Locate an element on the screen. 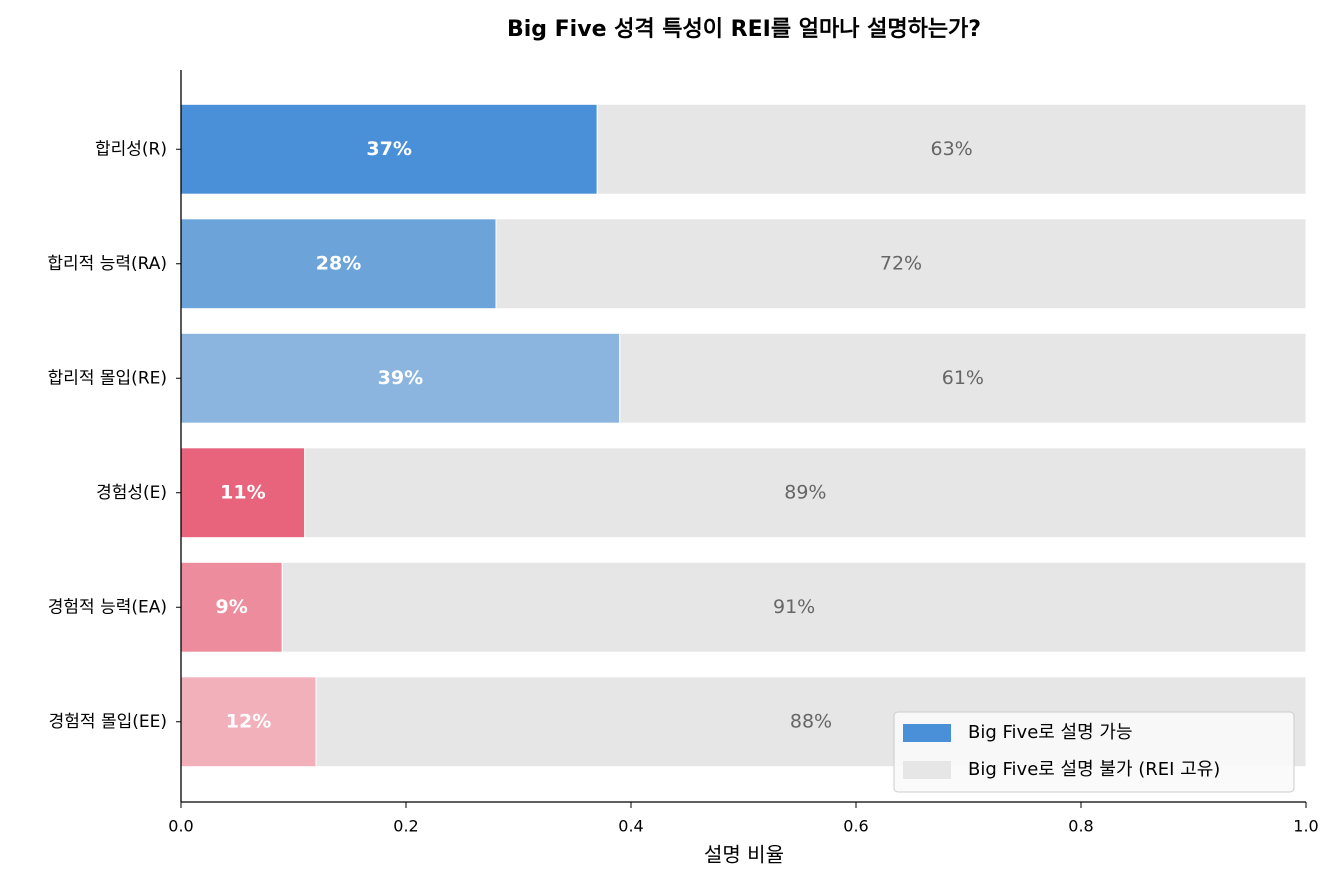  value-label: 89% is located at coordinates (805, 492).